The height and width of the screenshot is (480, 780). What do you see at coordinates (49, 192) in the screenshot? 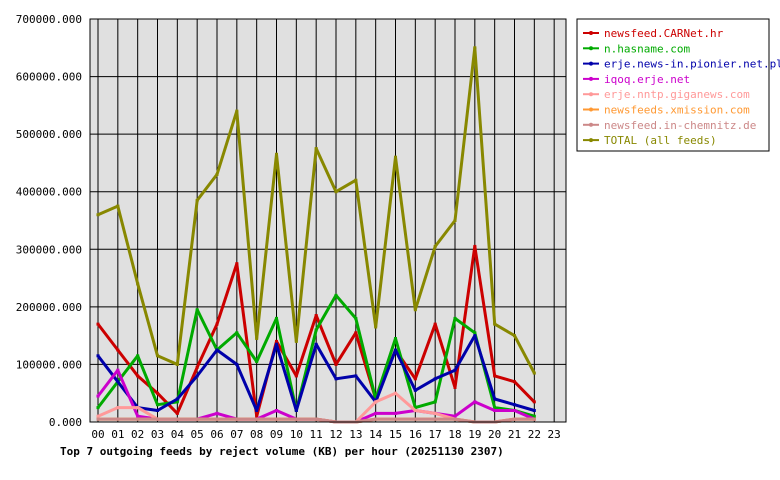
I see `y-tick-label: 400000.000` at bounding box center [49, 192].